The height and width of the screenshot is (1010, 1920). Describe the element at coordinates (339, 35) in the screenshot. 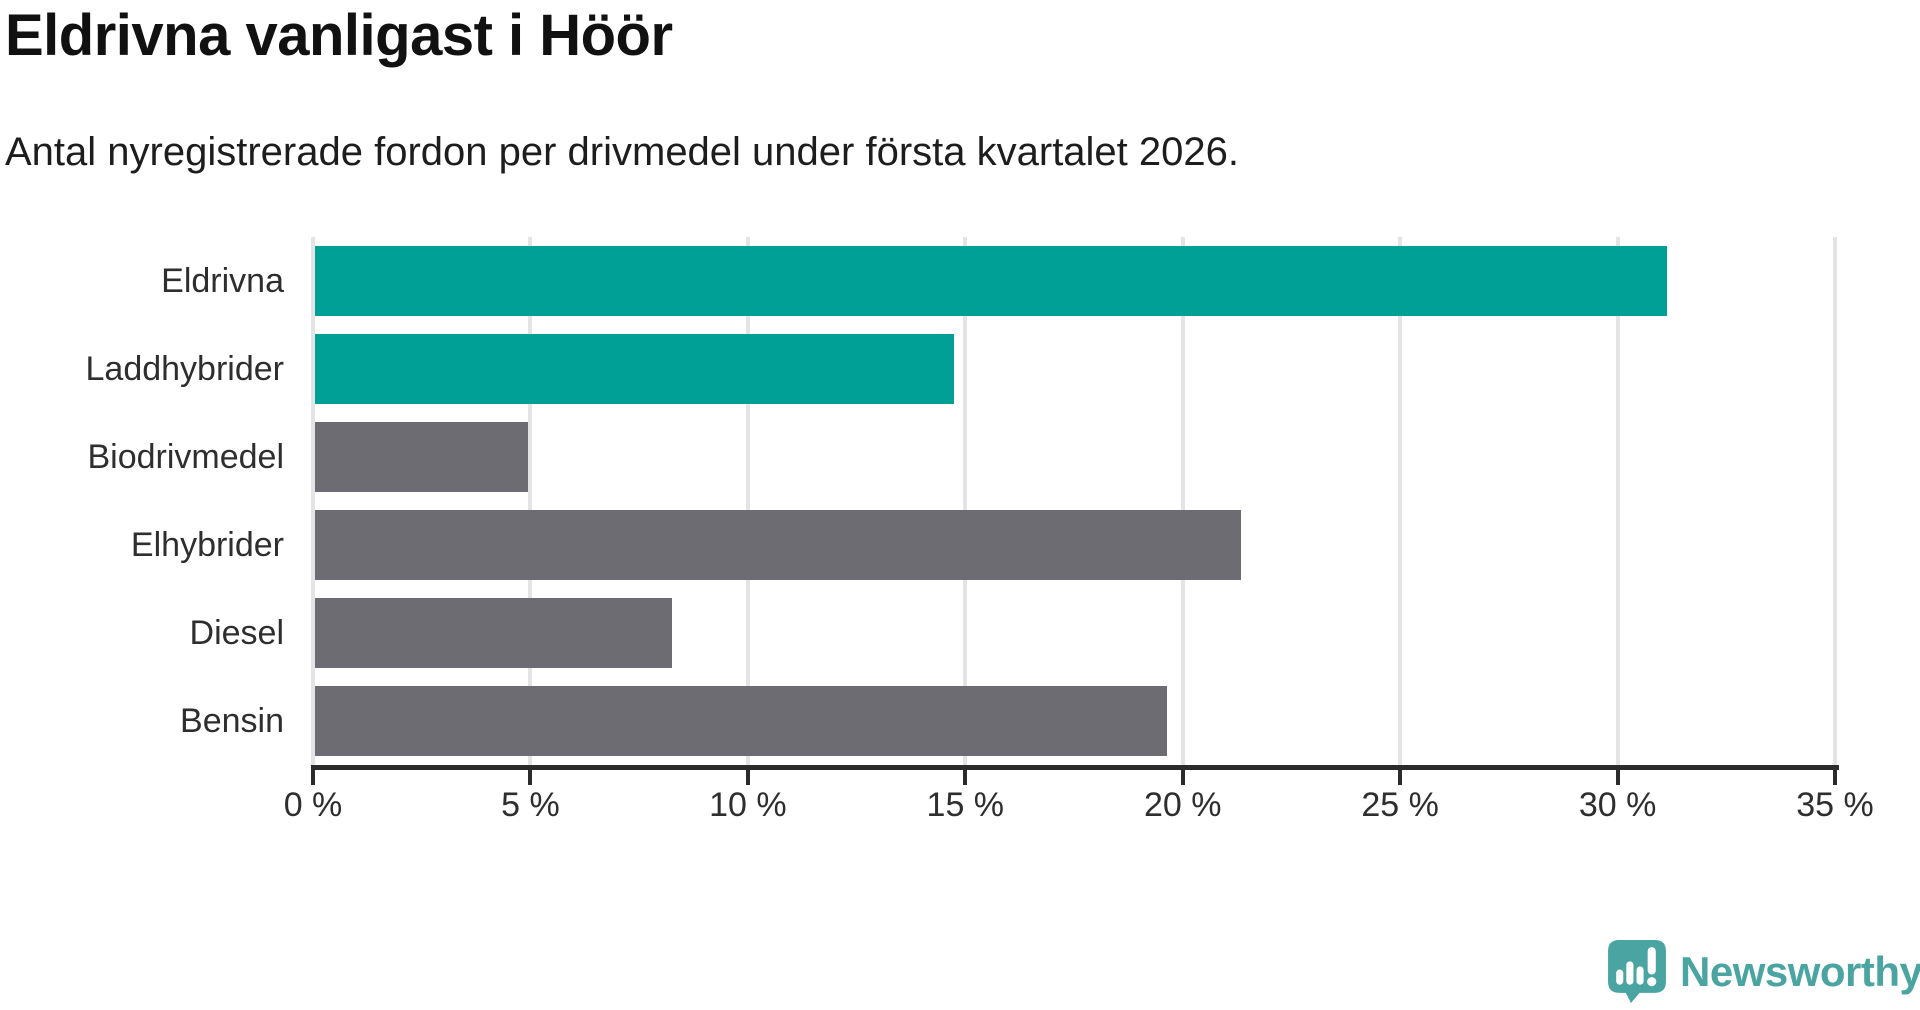

I see `chart-title: Eldrivna vanligast i Höör` at that location.